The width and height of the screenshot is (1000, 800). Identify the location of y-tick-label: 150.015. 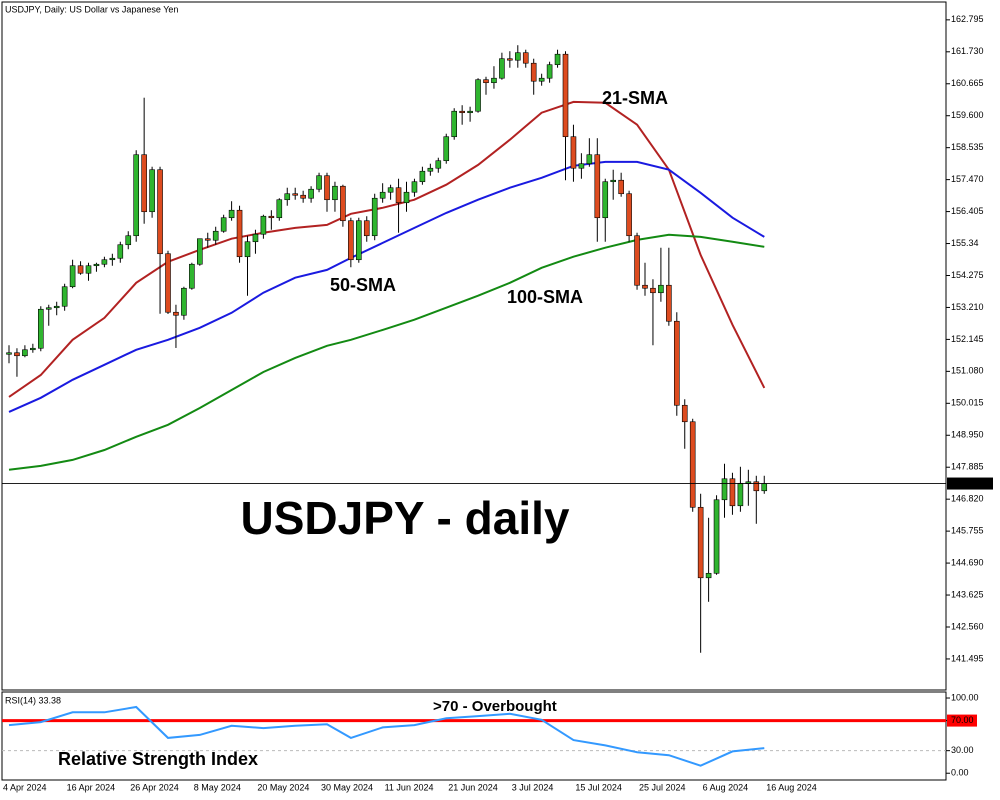
(967, 403).